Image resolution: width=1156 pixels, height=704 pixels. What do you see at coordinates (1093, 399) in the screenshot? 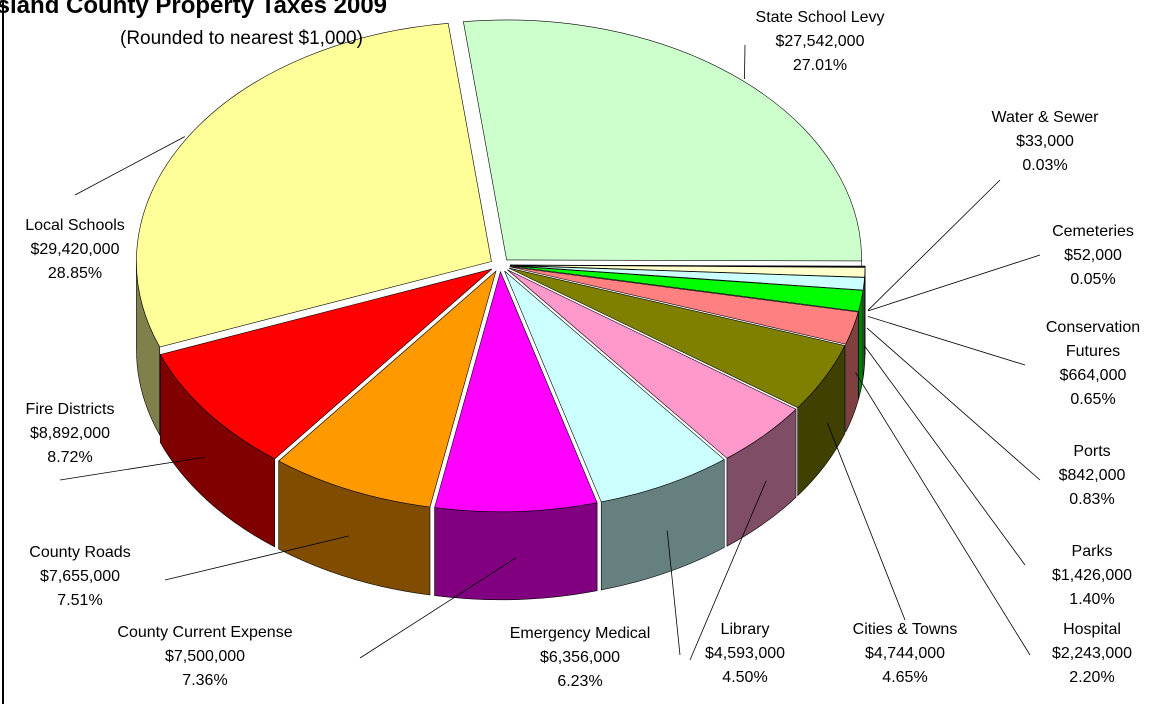
I see `value-label: 0.65%` at bounding box center [1093, 399].